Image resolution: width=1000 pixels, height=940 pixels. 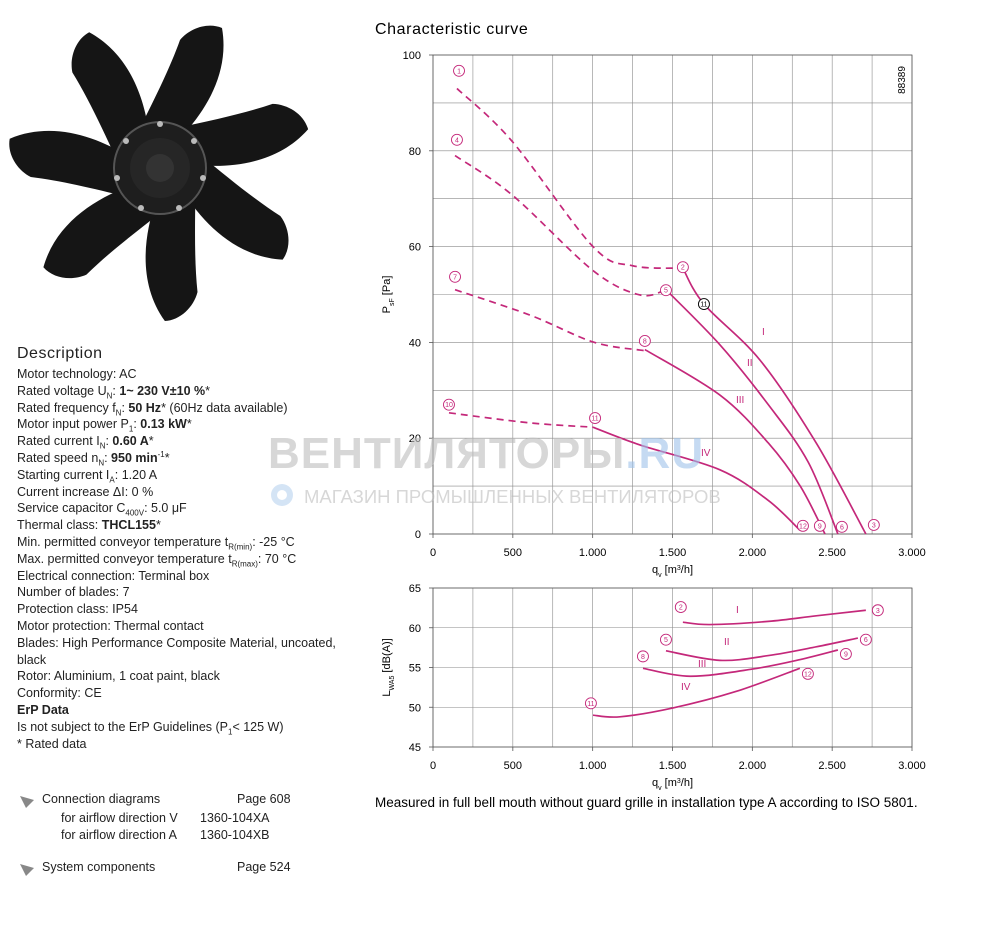 What do you see at coordinates (66, 407) in the screenshot?
I see `text-run: Rated frequency f` at bounding box center [66, 407].